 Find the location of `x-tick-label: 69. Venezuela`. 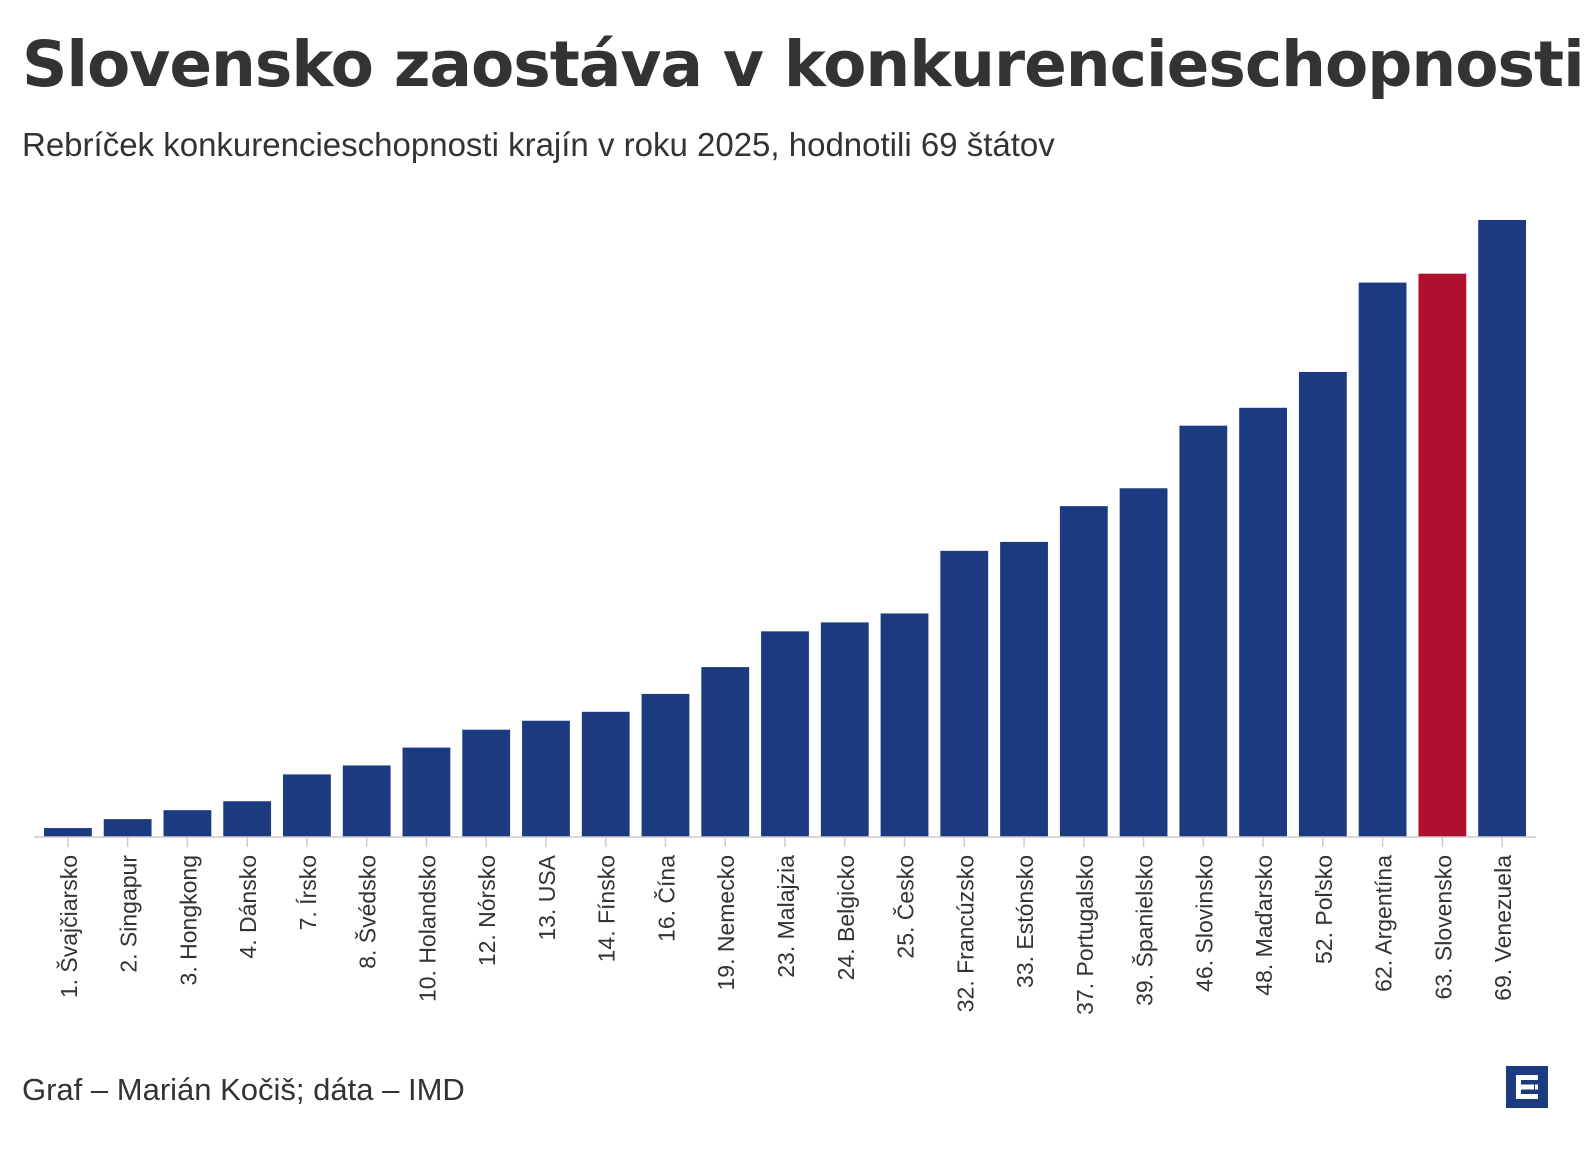

x-tick-label: 69. Venezuela is located at coordinates (1503, 928).